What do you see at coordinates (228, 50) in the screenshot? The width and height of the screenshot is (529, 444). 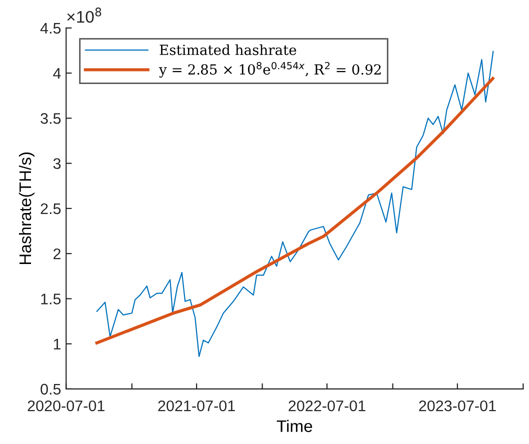 I see `legend-label: Estimated hashrate` at bounding box center [228, 50].